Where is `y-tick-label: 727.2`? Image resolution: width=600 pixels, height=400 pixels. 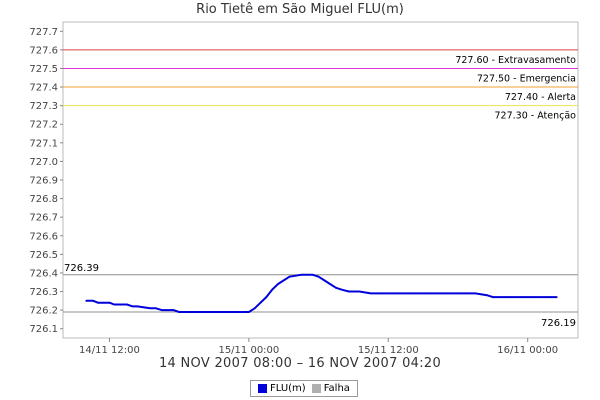
y-tick-label: 727.2 is located at coordinates (43, 125).